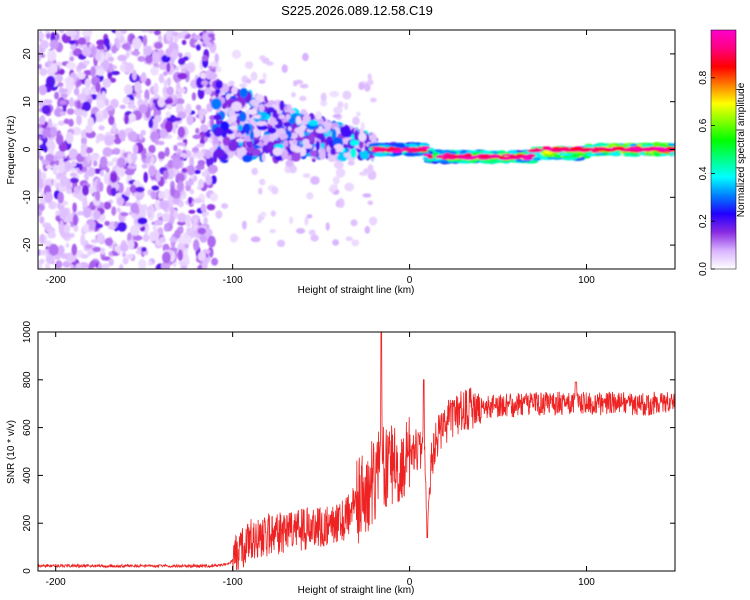  Describe the element at coordinates (27, 331) in the screenshot. I see `snr-y-tick-label: 1000` at that location.